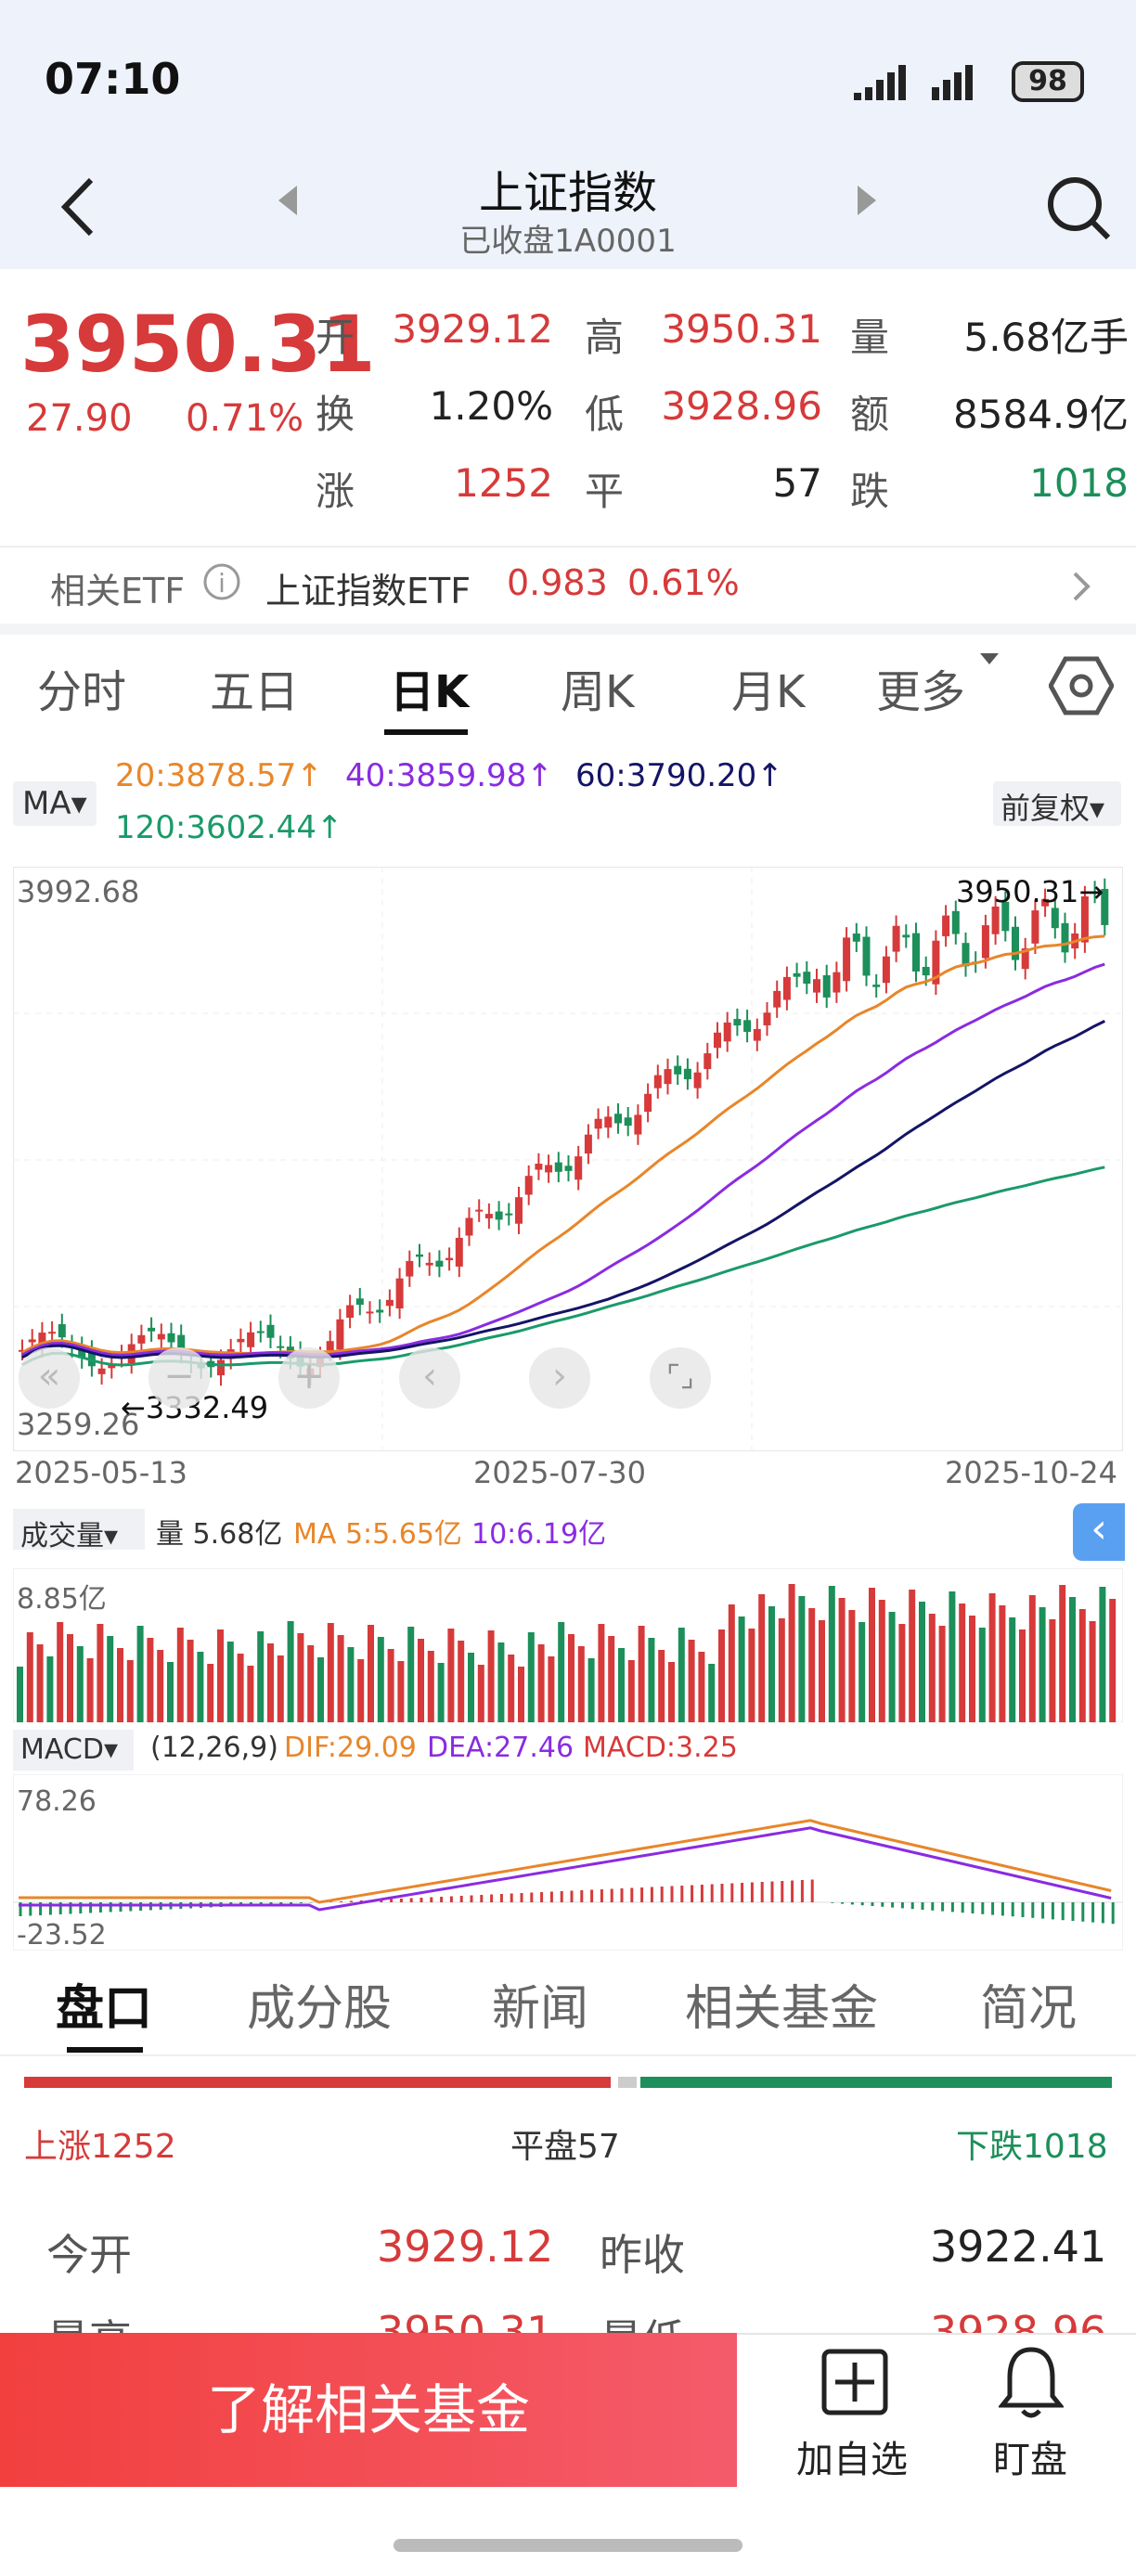 The height and width of the screenshot is (2576, 1136). Describe the element at coordinates (870, 415) in the screenshot. I see `quote-label-5: 额` at that location.